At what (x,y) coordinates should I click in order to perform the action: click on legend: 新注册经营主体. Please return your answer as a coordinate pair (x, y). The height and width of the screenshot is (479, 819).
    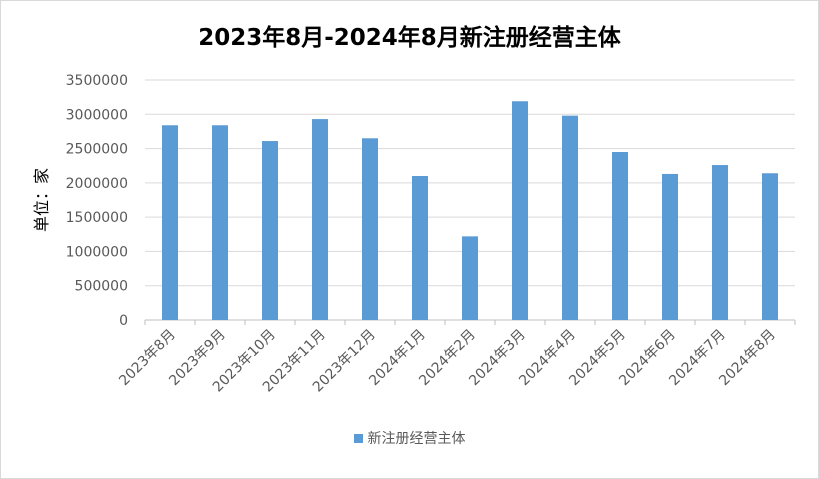
    Looking at the image, I should click on (409, 438).